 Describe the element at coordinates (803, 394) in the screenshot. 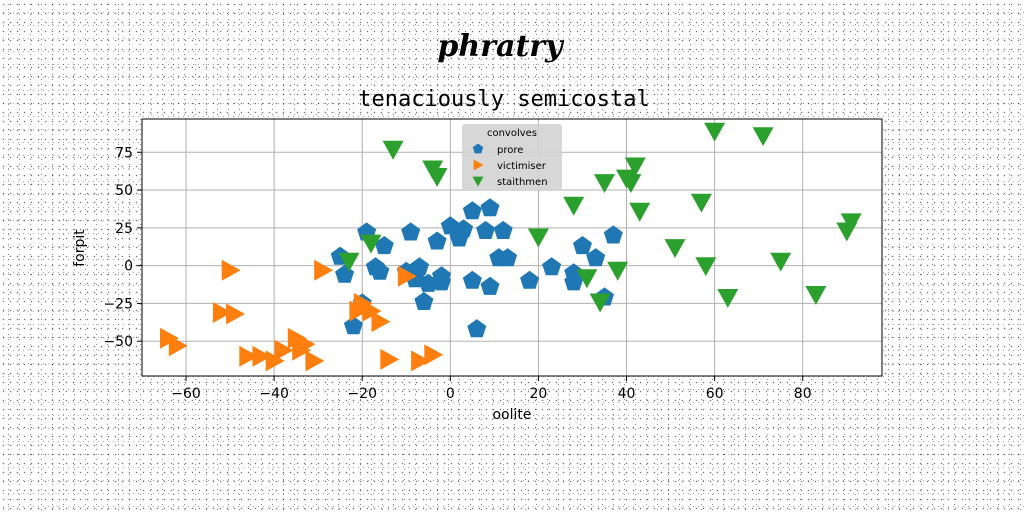

I see `x-tick-label: 80` at that location.